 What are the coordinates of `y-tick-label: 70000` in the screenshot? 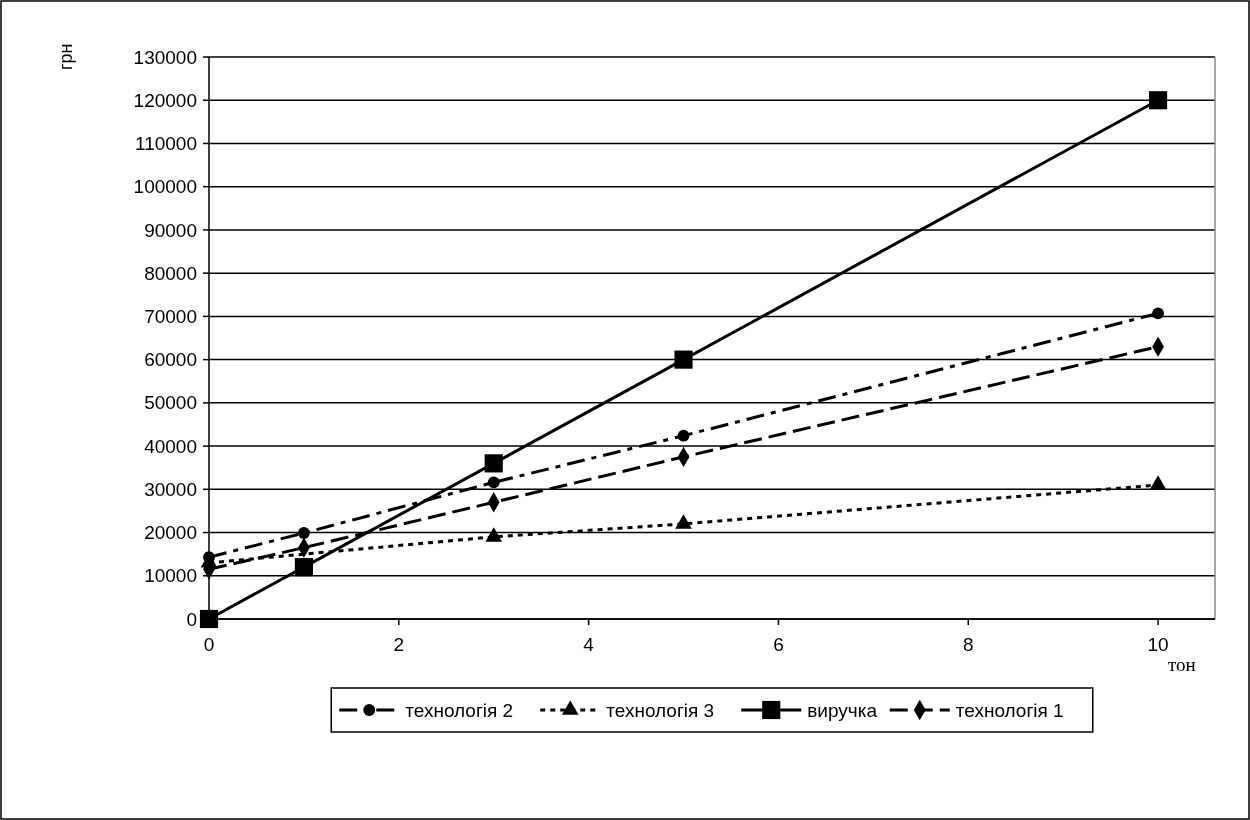 It's located at (170, 317).